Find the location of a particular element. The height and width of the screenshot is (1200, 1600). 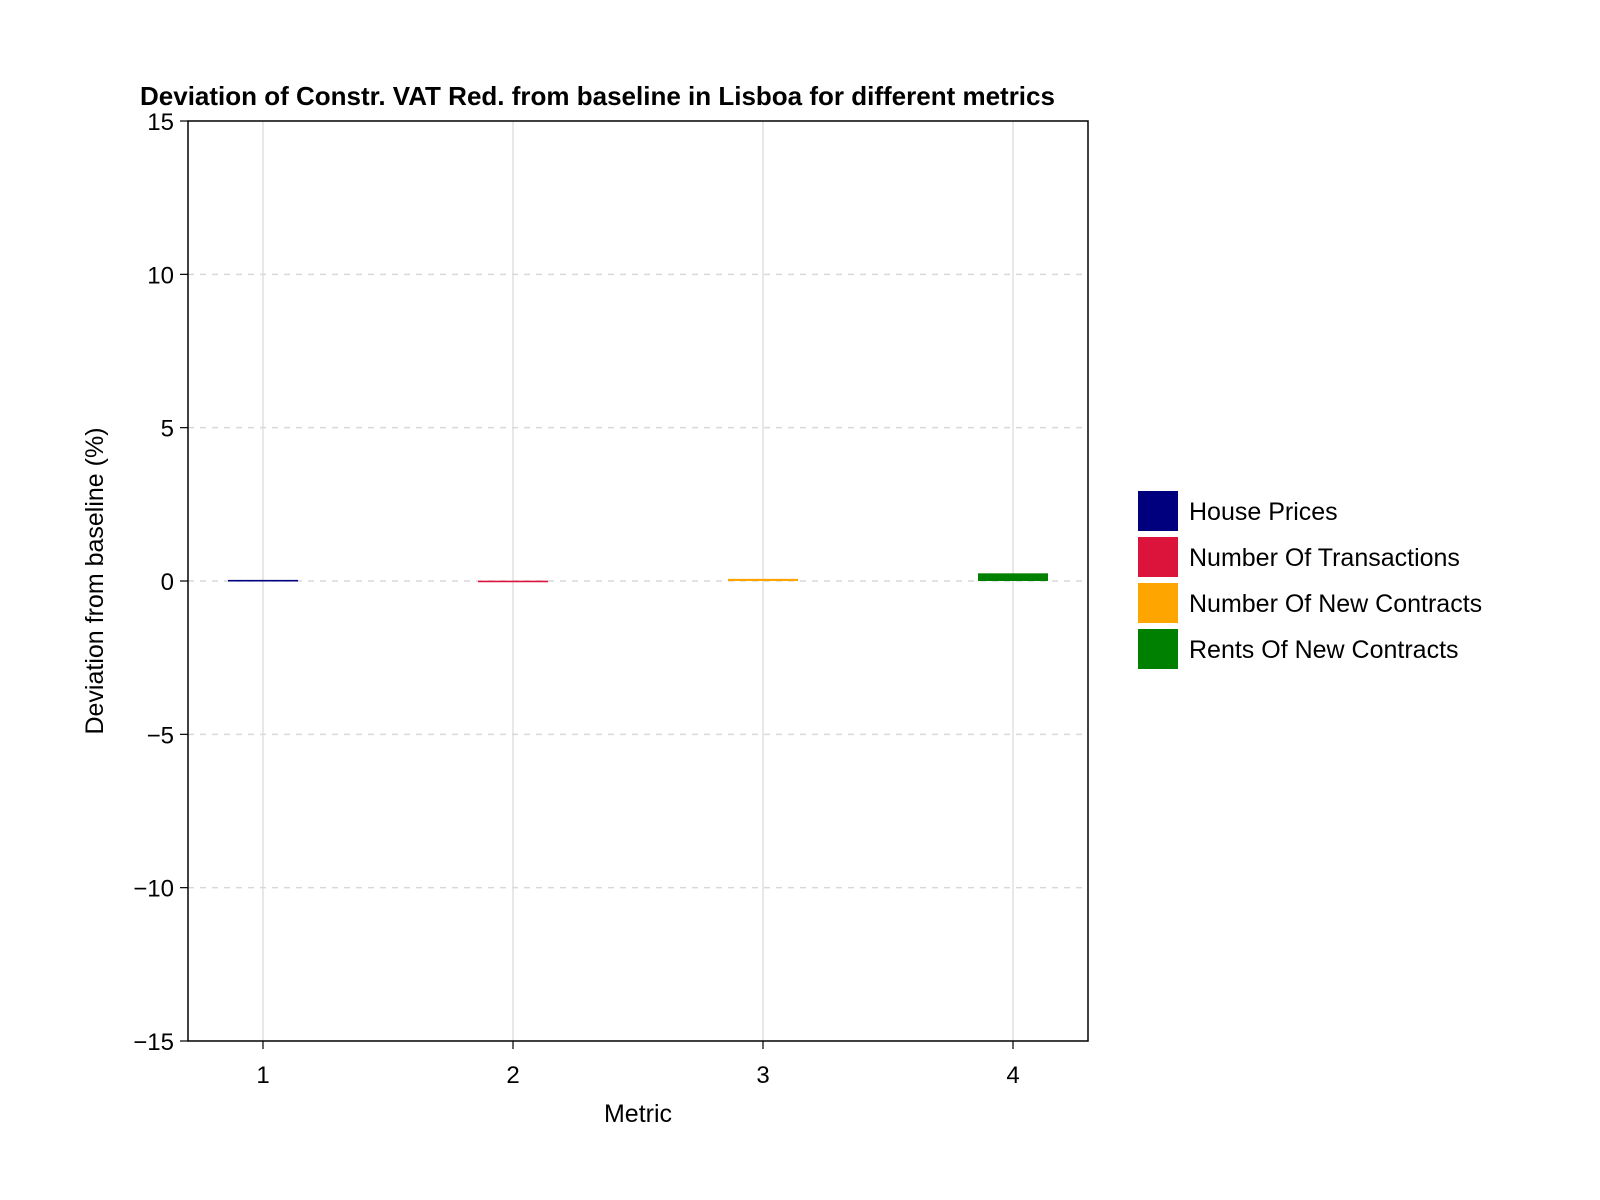

x-tick-label: 2 is located at coordinates (512, 1075).